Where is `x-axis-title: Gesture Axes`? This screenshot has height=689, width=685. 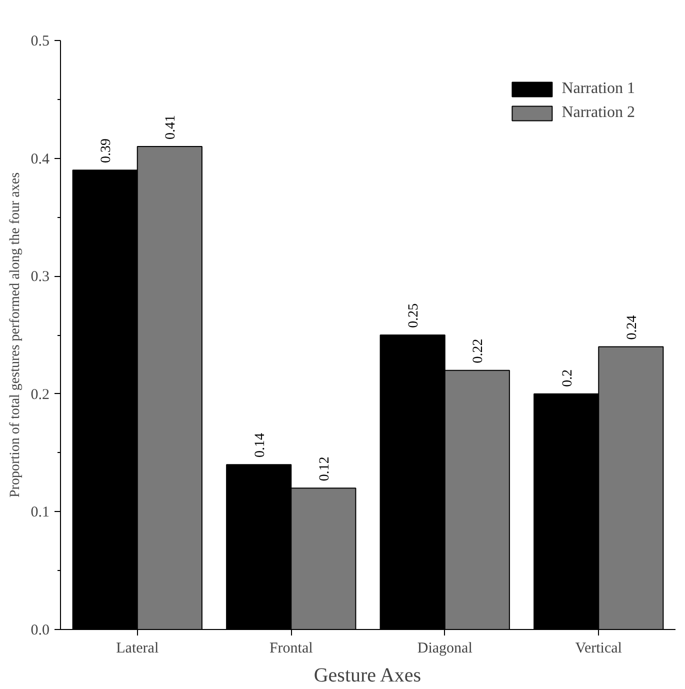 x-axis-title: Gesture Axes is located at coordinates (368, 675).